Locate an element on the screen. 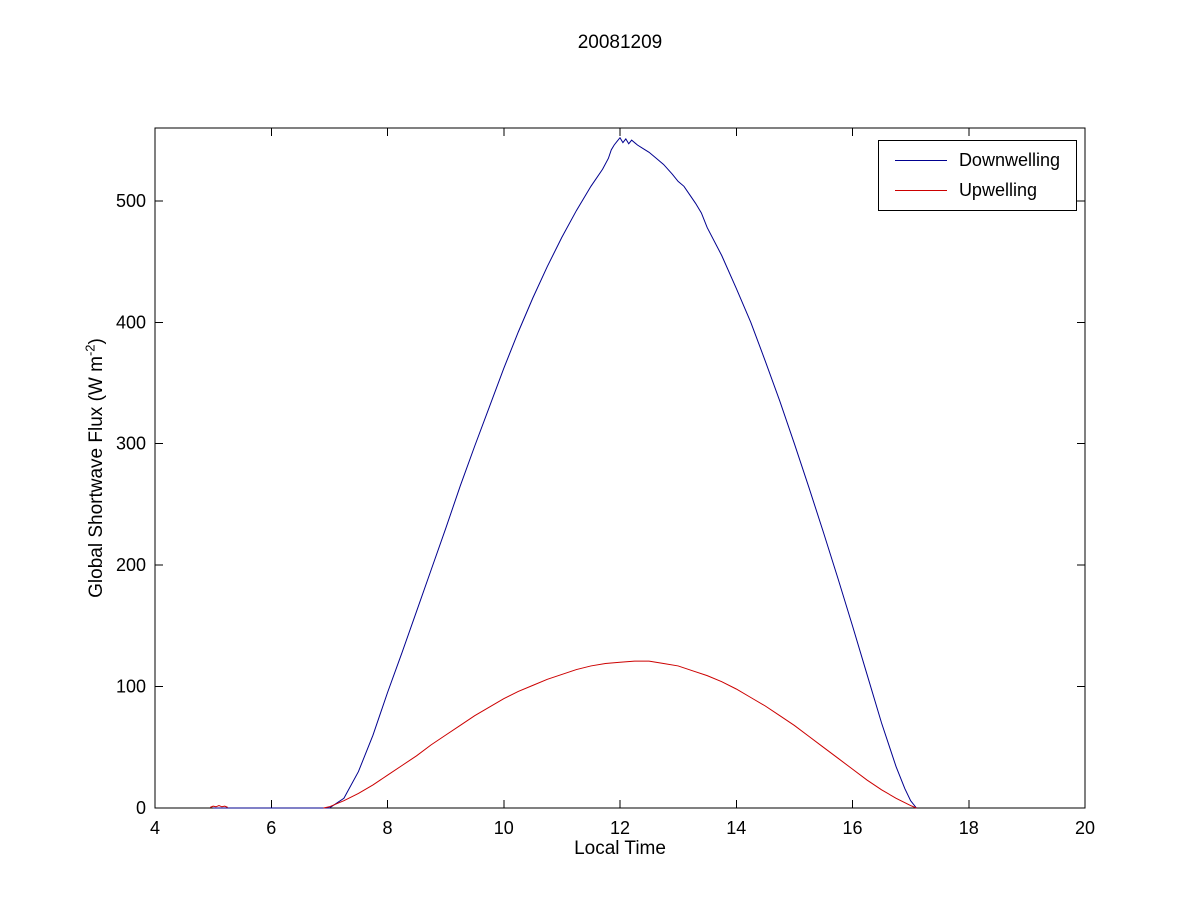 The height and width of the screenshot is (900, 1200). x-tick-label: 16 is located at coordinates (852, 828).